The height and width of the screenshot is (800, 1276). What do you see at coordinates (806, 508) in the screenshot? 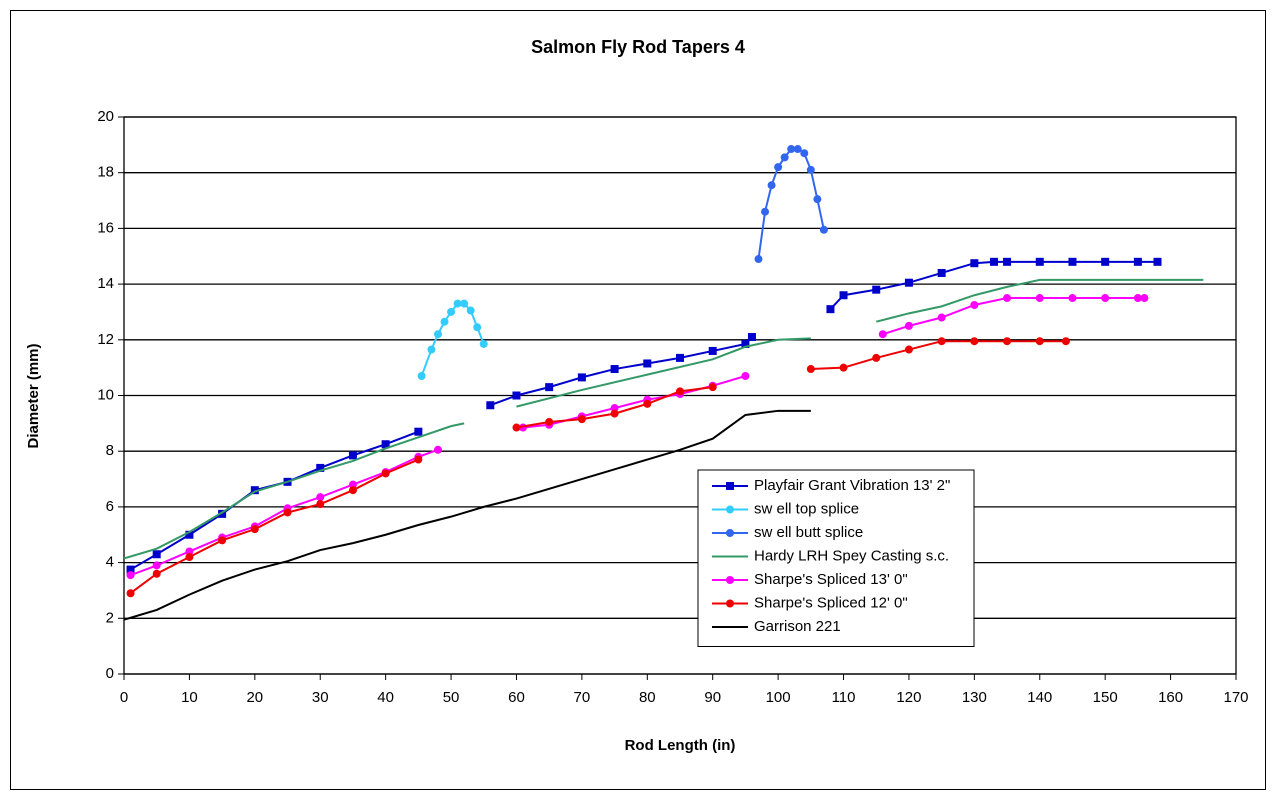
I see `legend-label: sw ell top splice` at bounding box center [806, 508].